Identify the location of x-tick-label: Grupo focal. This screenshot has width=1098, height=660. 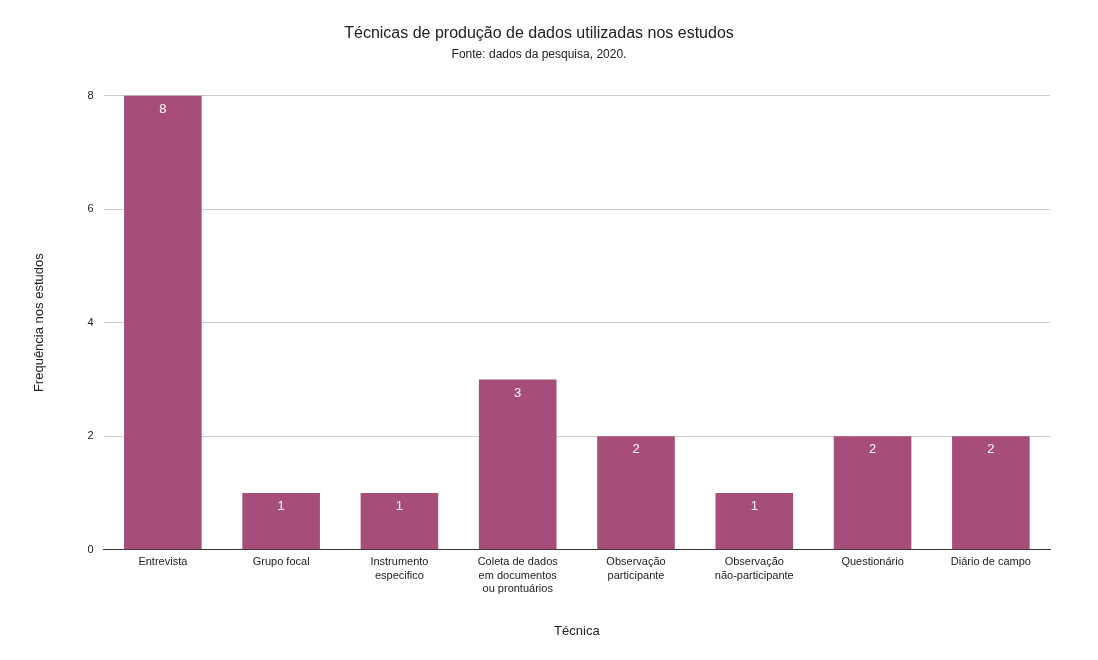
(281, 561).